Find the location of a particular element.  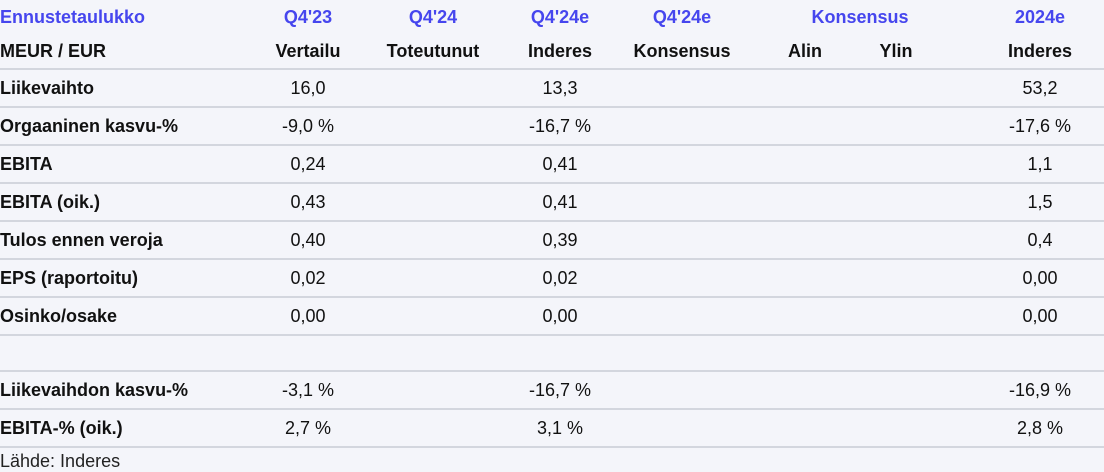

row-label: Osinko/osake is located at coordinates (125, 316).